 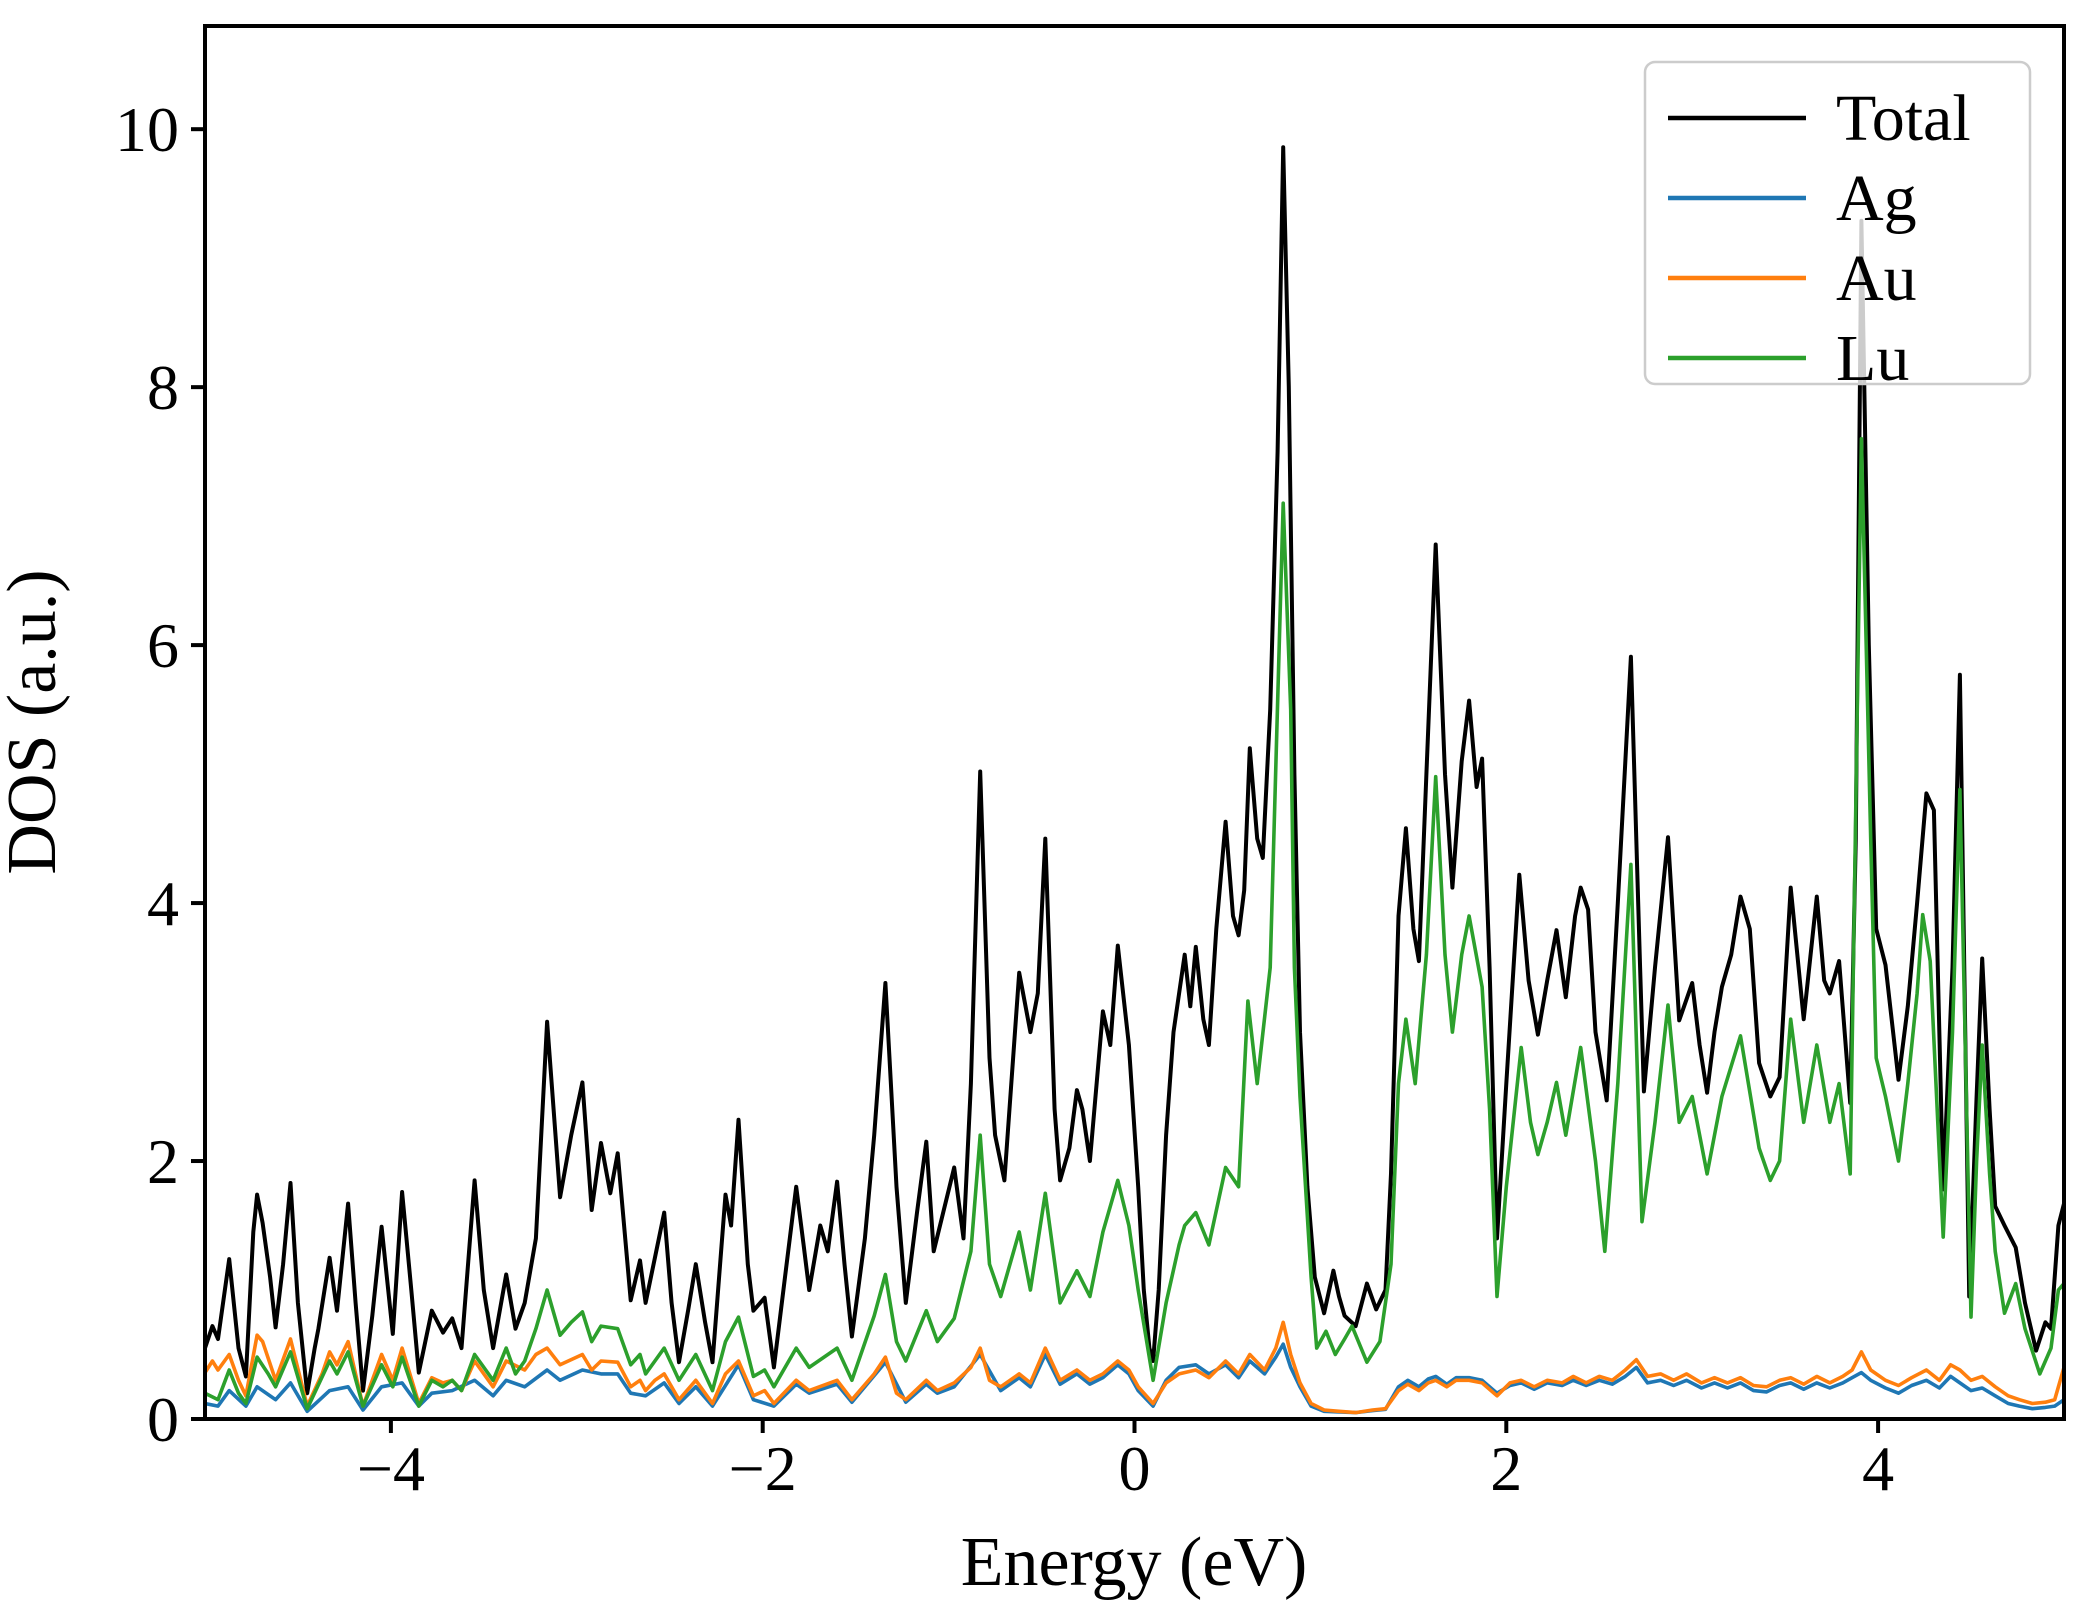 What do you see at coordinates (1876, 278) in the screenshot?
I see `legend-label: Au` at bounding box center [1876, 278].